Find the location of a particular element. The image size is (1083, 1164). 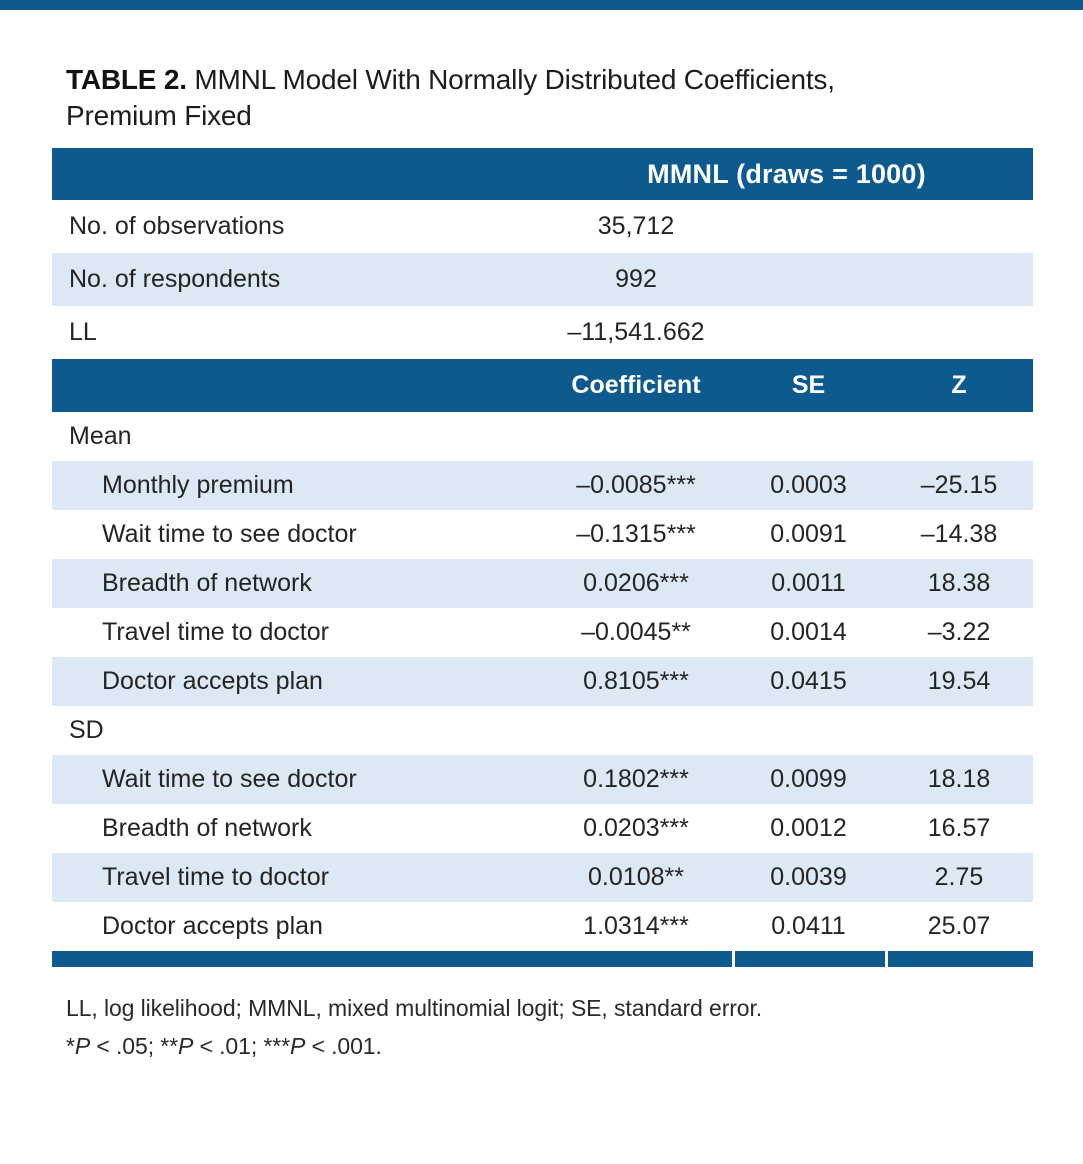

info-row-value: –11,541.662 is located at coordinates (636, 332).